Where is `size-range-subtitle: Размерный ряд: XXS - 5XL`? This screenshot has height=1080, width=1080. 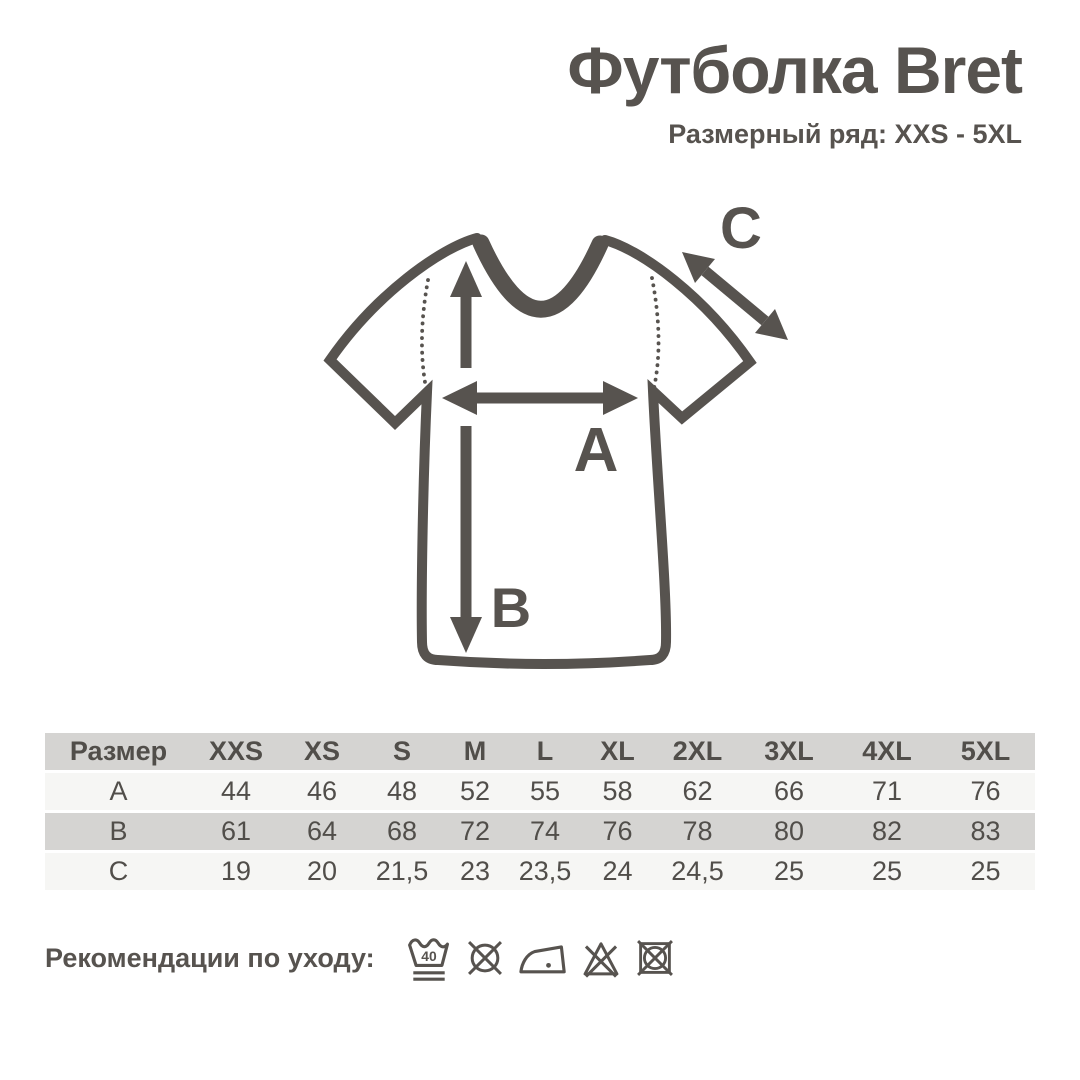 size-range-subtitle: Размерный ряд: XXS - 5XL is located at coordinates (845, 134).